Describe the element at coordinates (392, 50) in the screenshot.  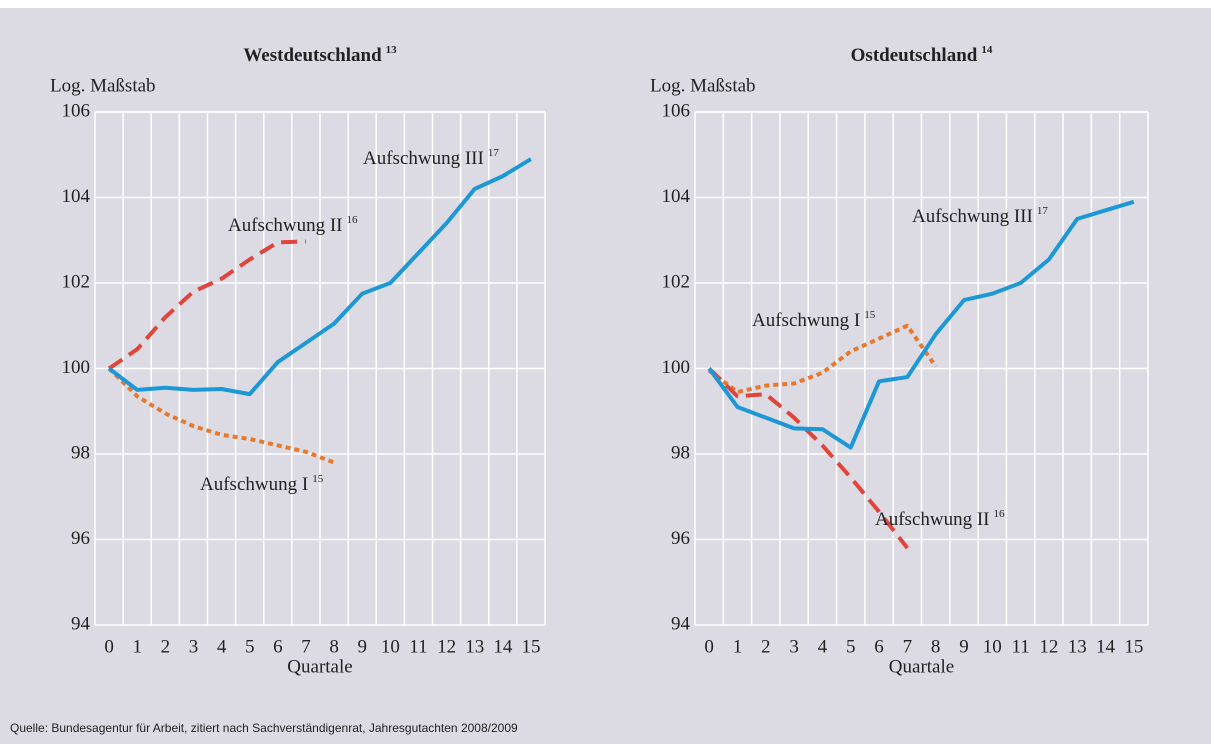
I see `title-note: 13` at that location.